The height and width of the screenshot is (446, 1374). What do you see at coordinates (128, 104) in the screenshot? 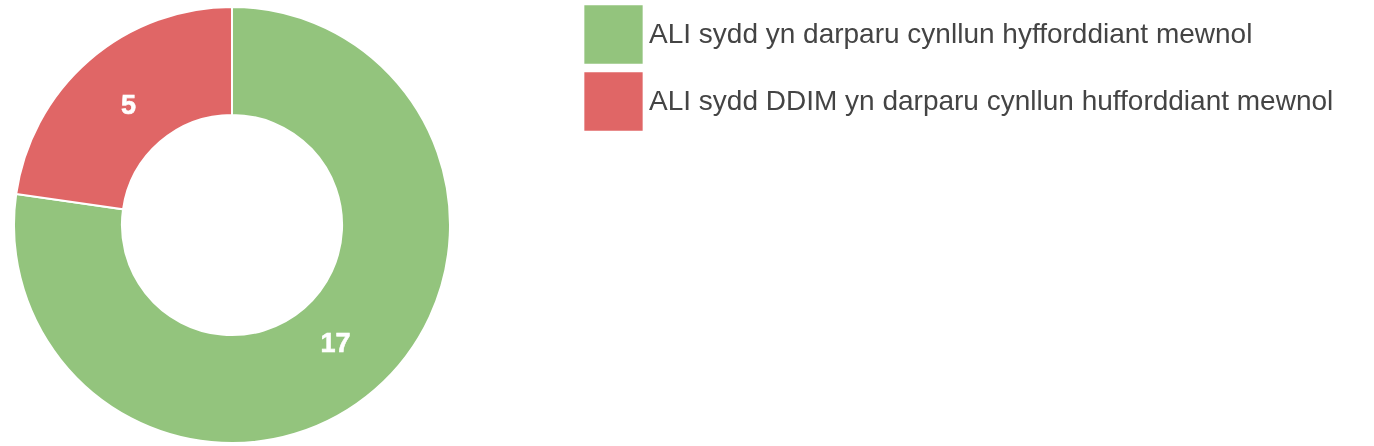
I see `data-label: 5` at bounding box center [128, 104].